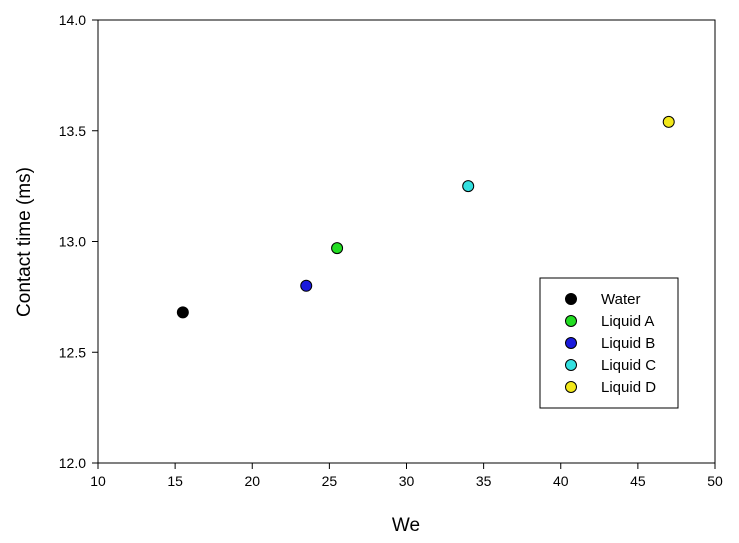  I want to click on data-point-liquid-a, so click(337, 248).